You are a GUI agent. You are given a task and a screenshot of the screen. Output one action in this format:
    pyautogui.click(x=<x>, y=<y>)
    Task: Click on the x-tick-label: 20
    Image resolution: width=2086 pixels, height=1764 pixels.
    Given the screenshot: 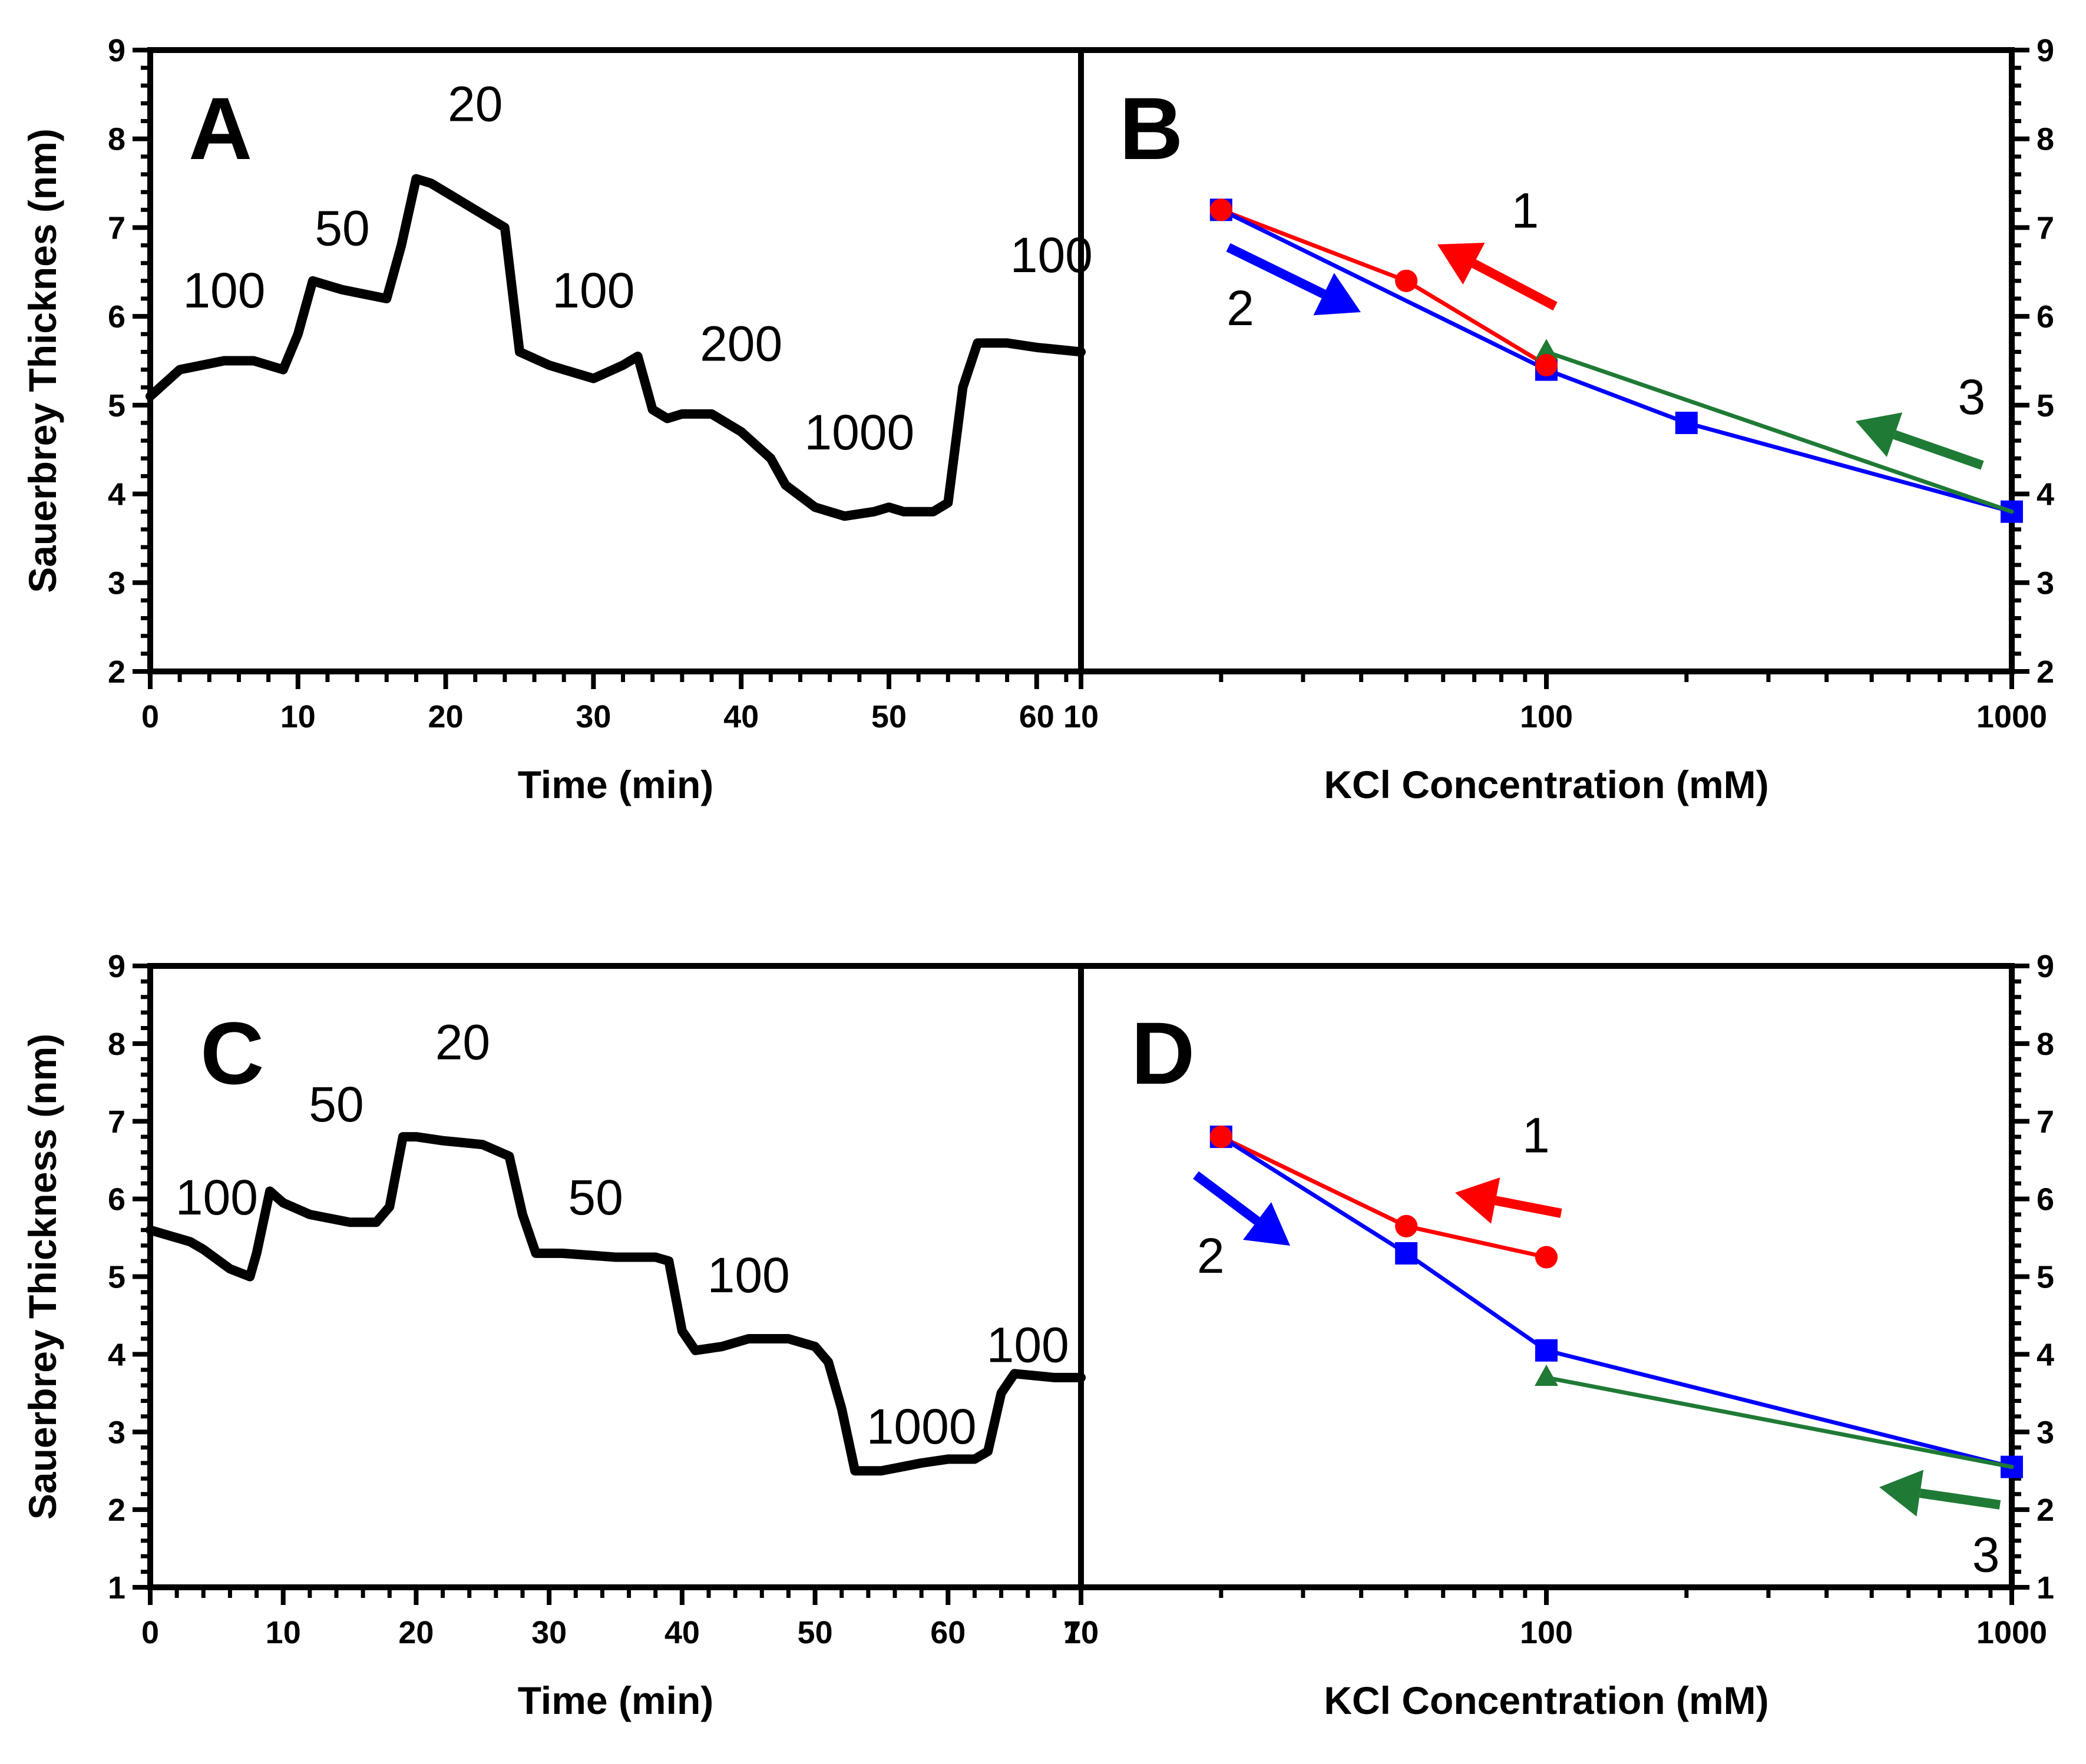 What is the action you would take?
    pyautogui.click(x=416, y=1632)
    